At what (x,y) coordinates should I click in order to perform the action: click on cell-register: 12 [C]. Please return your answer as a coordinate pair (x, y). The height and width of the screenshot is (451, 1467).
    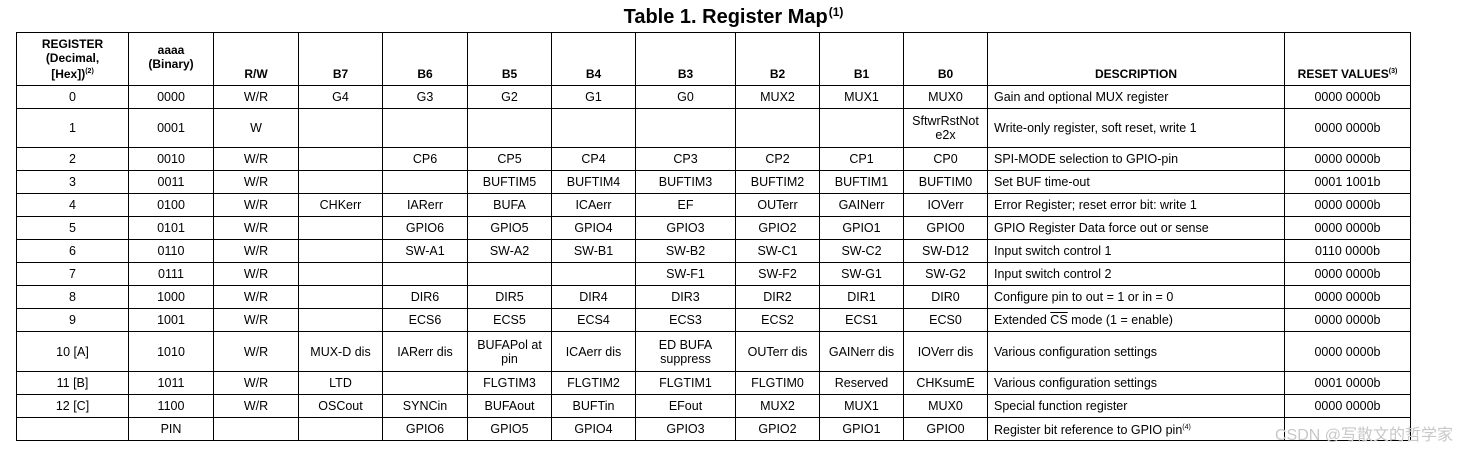
    Looking at the image, I should click on (72, 406).